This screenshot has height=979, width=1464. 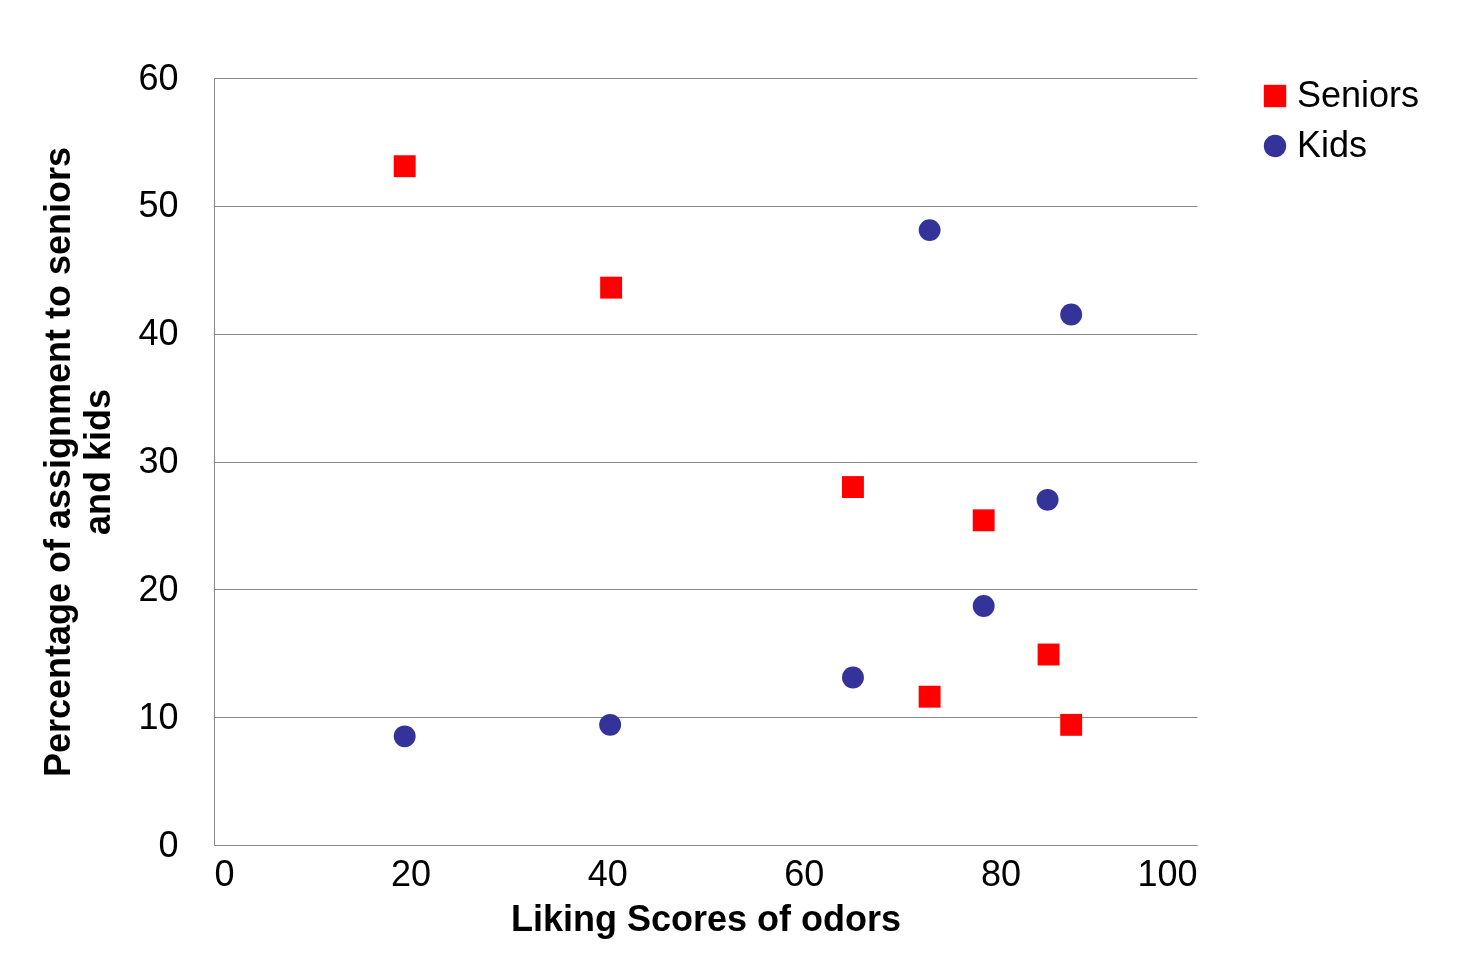 I want to click on x-tick-label: 80, so click(x=1000, y=873).